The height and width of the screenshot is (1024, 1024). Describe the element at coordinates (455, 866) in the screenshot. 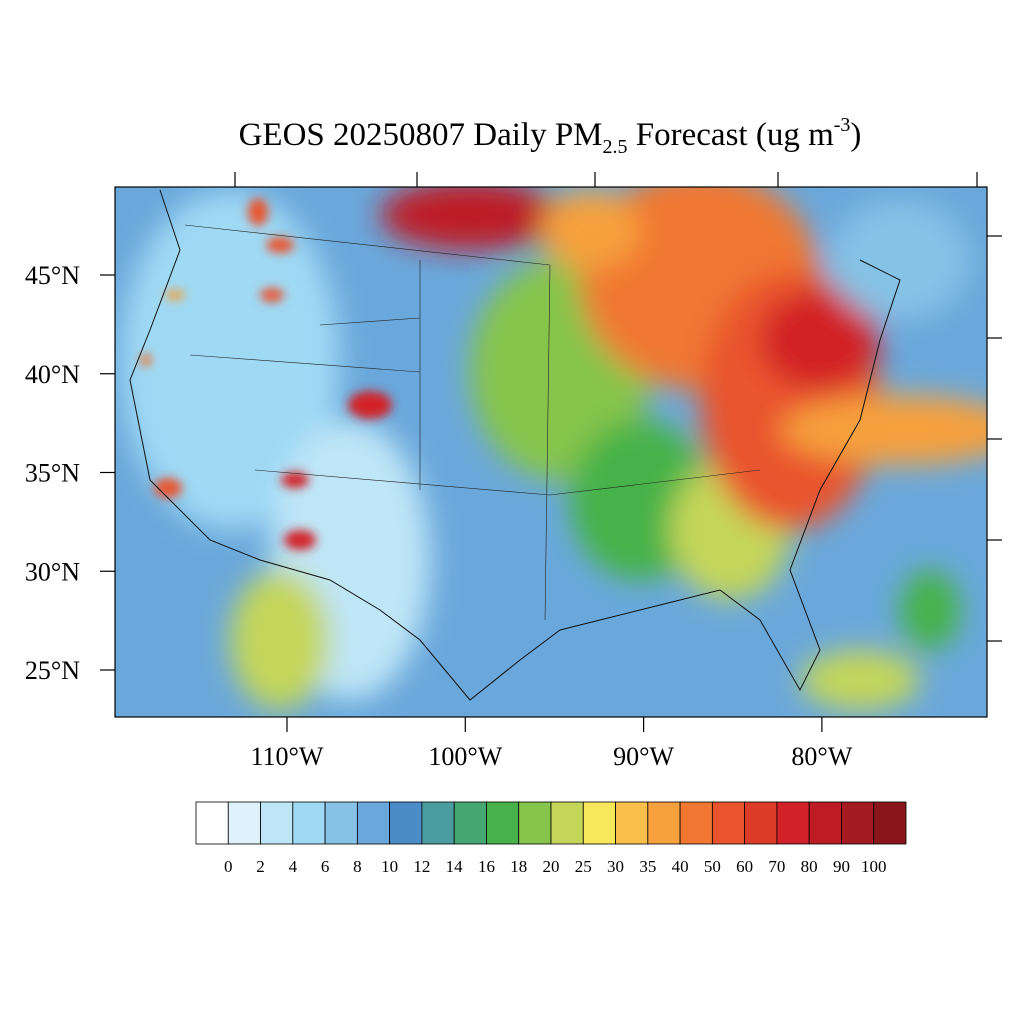

I see `colorbar-label: 14` at that location.